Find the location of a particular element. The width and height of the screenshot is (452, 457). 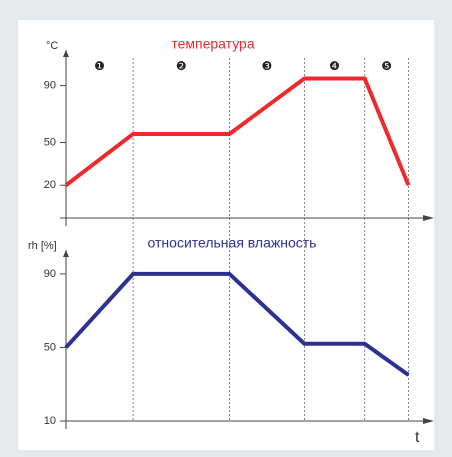

phase-label: ❶ is located at coordinates (99, 66).